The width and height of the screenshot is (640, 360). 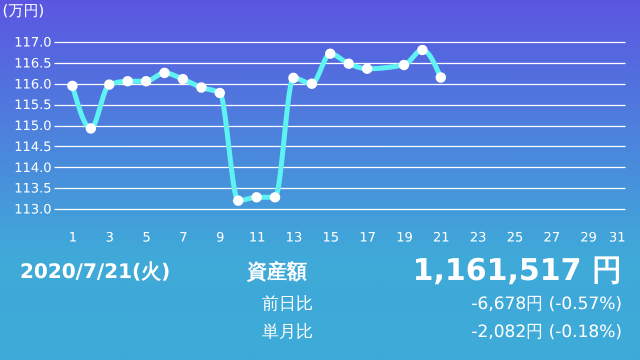 I want to click on y-tick-label: 115.0, so click(x=33, y=126).